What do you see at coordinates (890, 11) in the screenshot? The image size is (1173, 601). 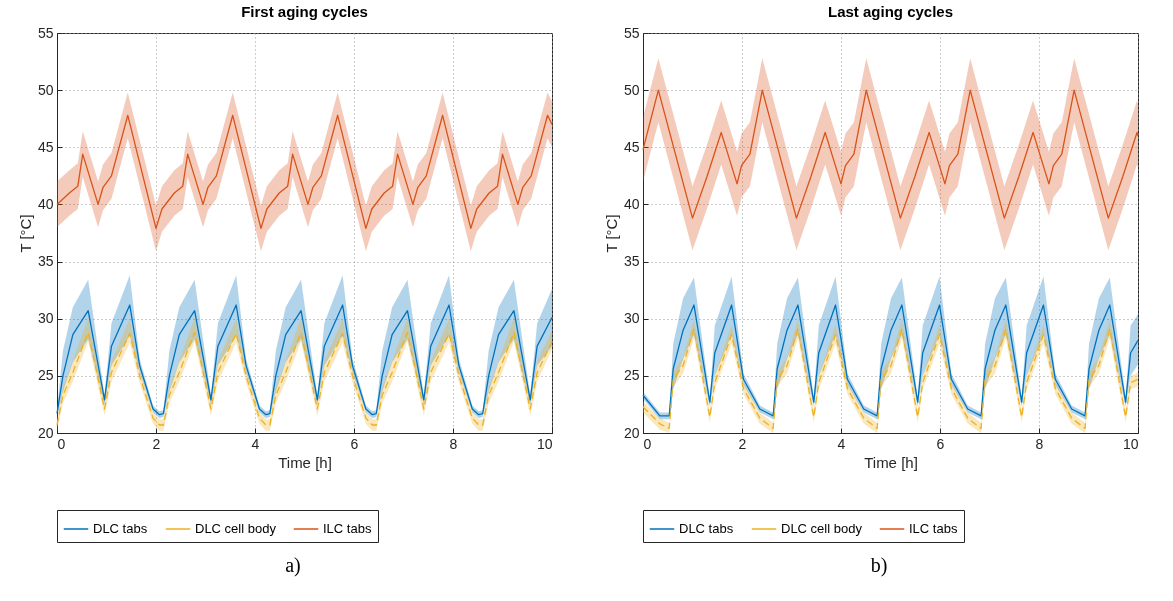 I see `chart-title: Last aging cycles` at bounding box center [890, 11].